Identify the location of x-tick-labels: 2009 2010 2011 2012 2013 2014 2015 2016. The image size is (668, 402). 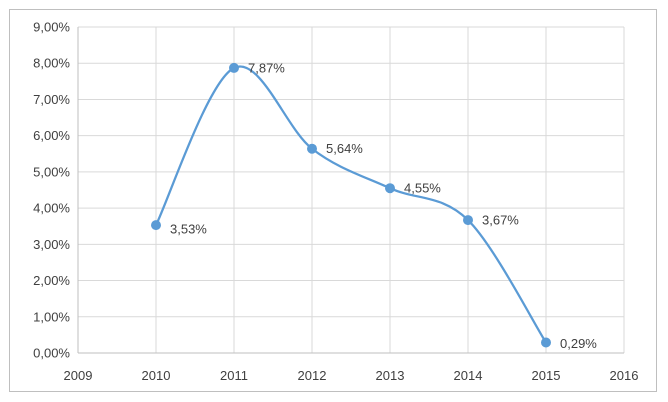
(351, 375).